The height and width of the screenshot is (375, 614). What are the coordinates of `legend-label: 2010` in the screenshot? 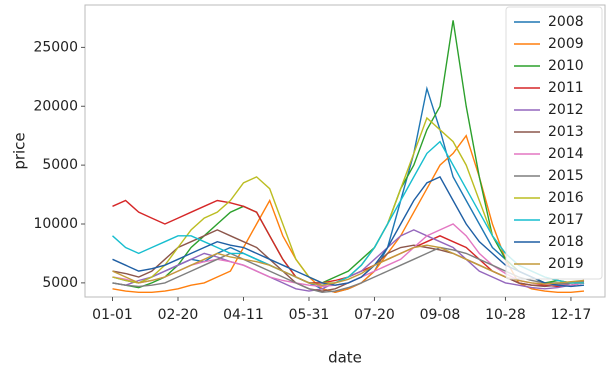 It's located at (566, 66).